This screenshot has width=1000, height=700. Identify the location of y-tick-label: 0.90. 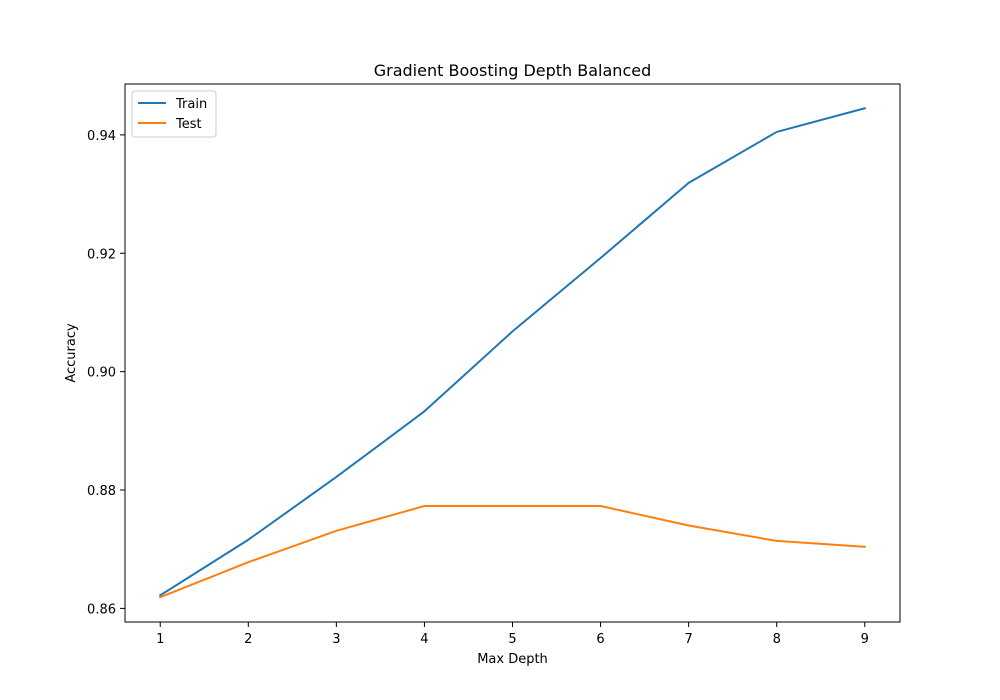
(101, 373).